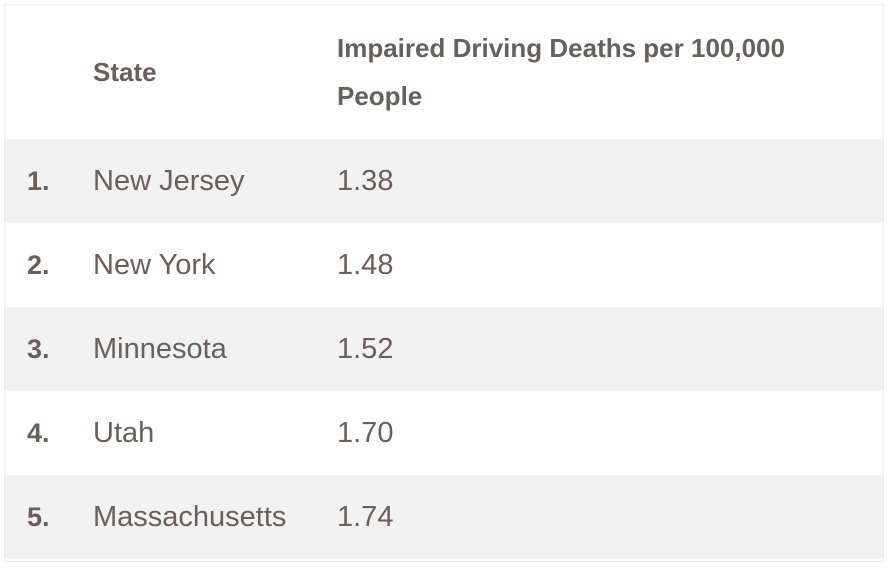 The image size is (890, 568). I want to click on value-cell: 1.48, so click(365, 264).